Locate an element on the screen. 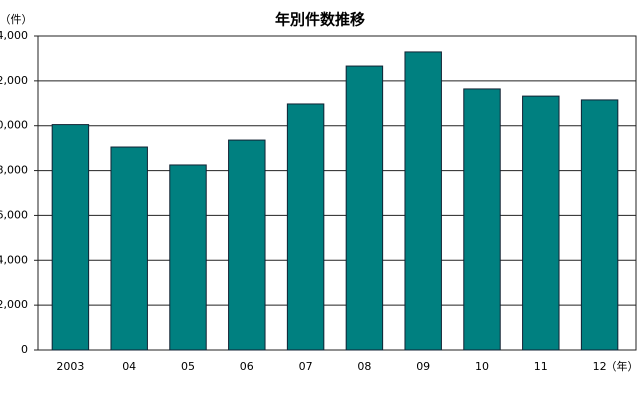 This screenshot has height=400, width=640. y-tick-label: 0 is located at coordinates (24, 349).